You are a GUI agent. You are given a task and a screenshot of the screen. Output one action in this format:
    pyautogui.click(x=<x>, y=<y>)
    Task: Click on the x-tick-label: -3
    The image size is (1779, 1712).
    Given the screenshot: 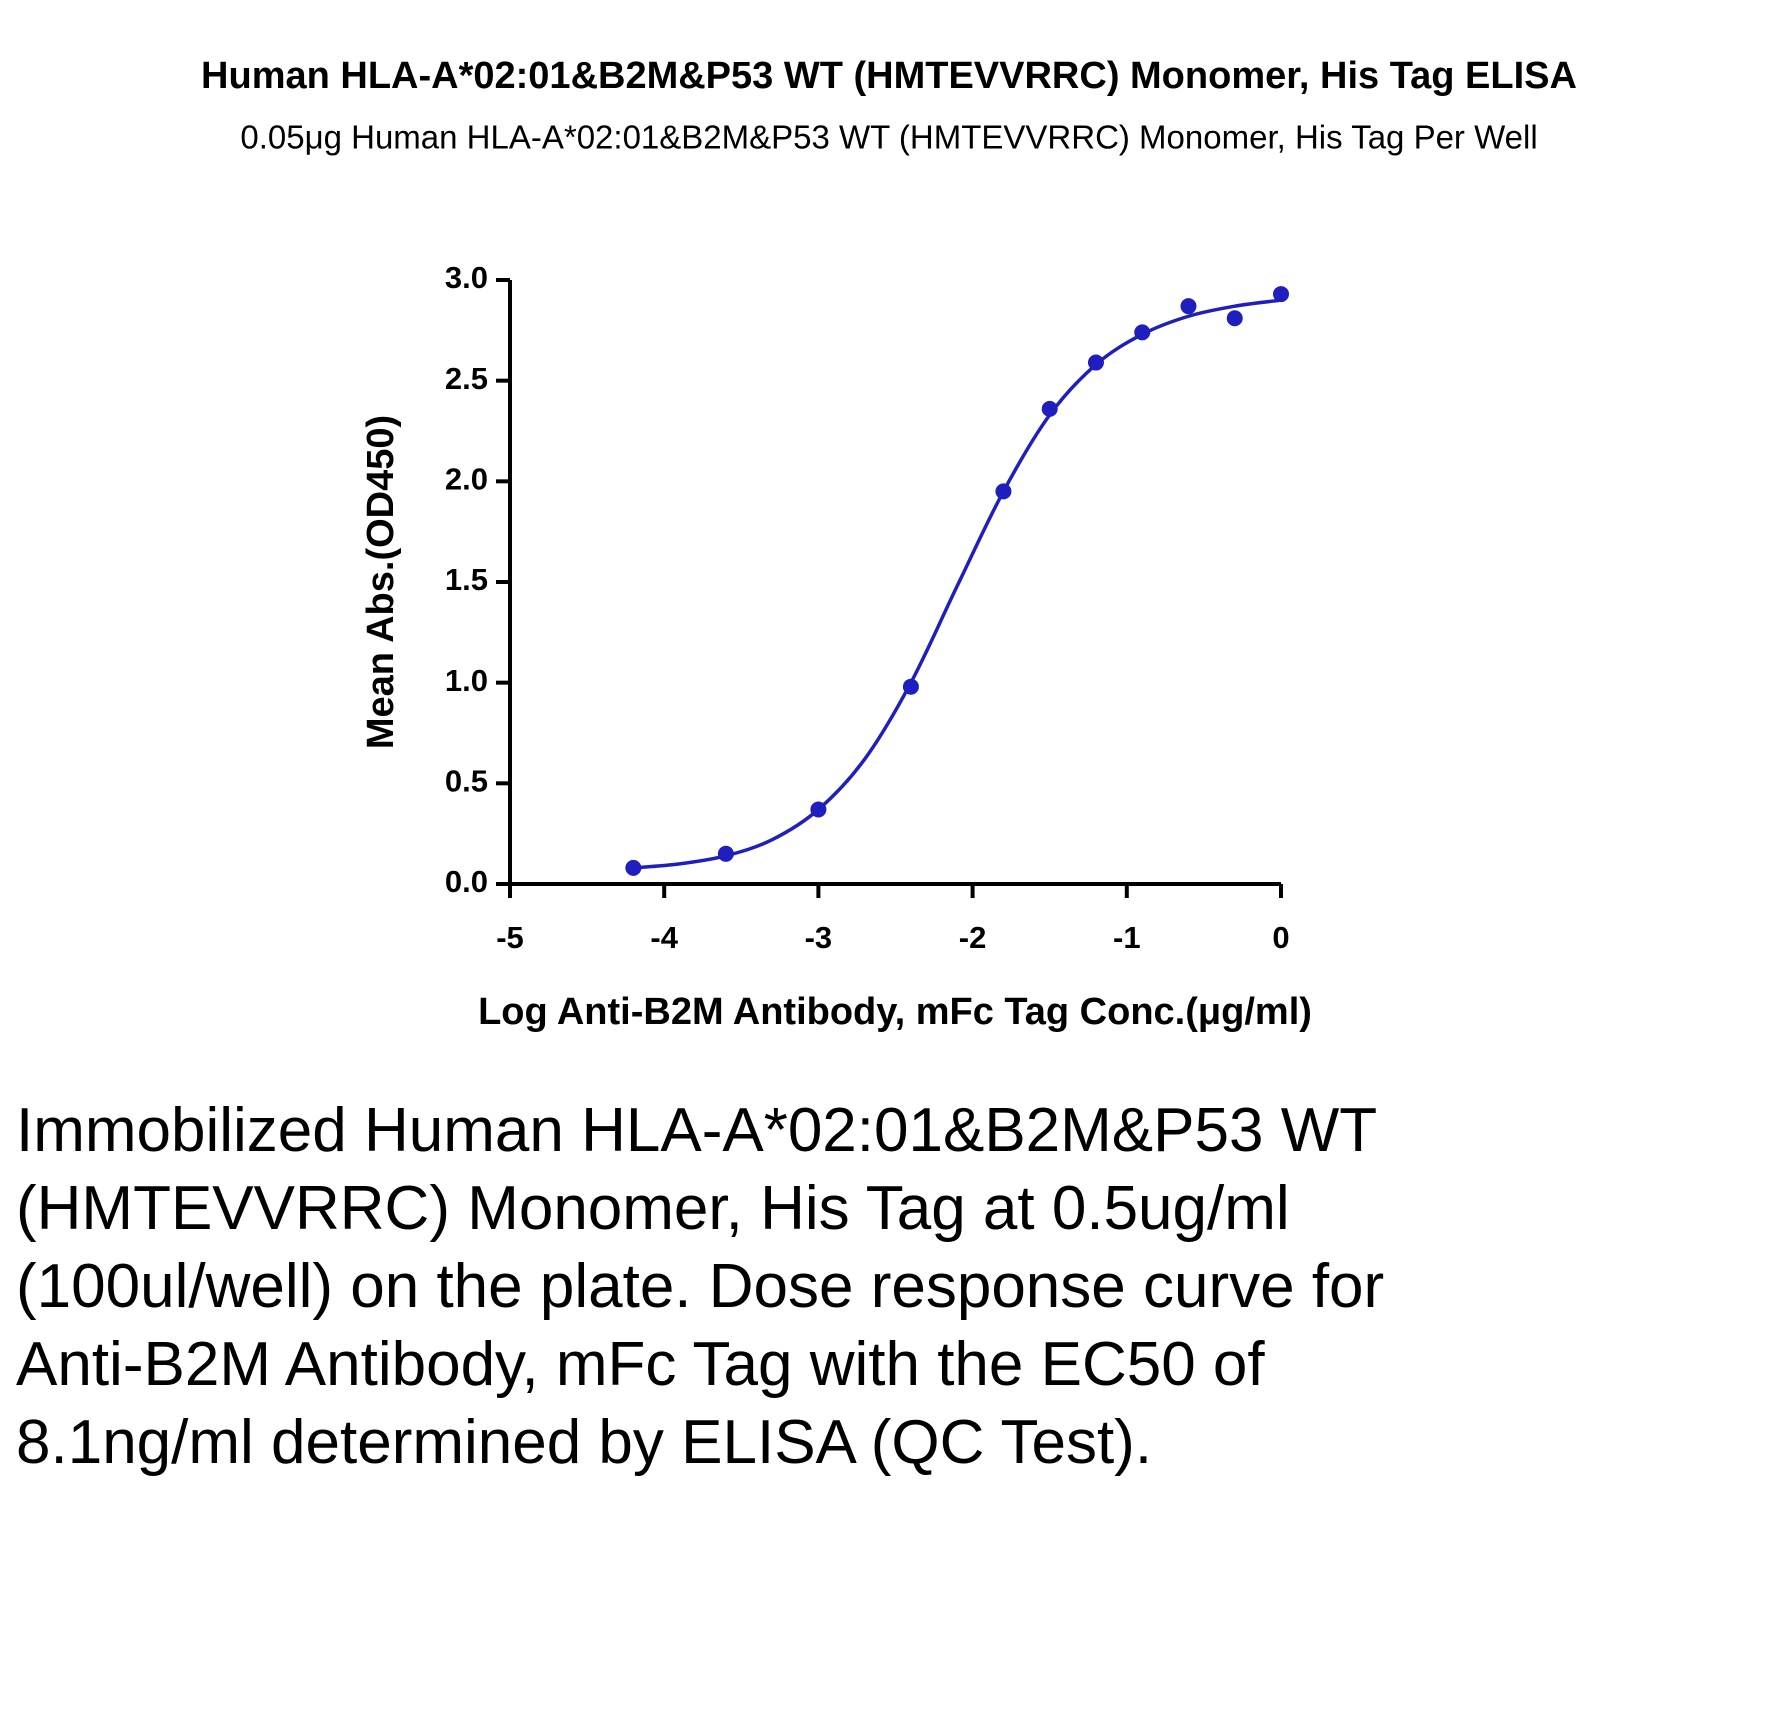 What is the action you would take?
    pyautogui.click(x=819, y=937)
    